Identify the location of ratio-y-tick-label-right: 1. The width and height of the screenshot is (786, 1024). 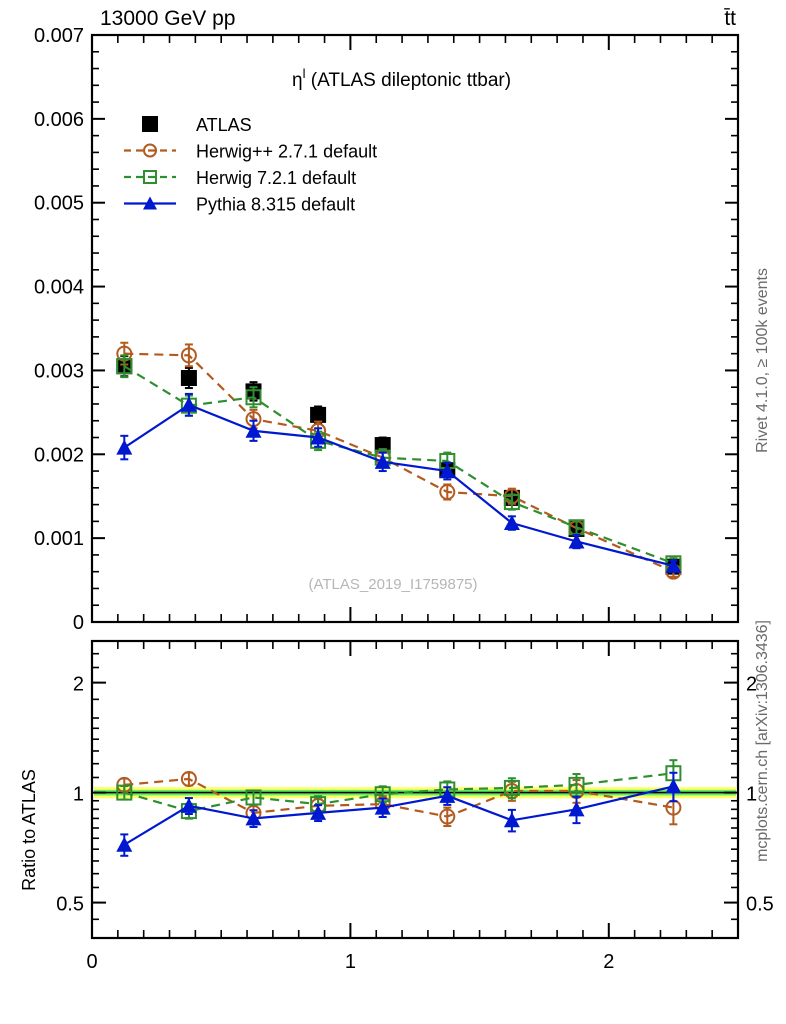
(751, 795).